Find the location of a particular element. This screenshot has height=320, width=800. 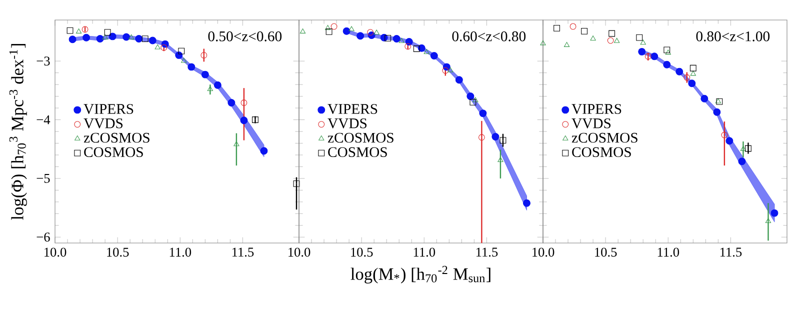

annotation: 0.80<z<1.00 is located at coordinates (733, 36).